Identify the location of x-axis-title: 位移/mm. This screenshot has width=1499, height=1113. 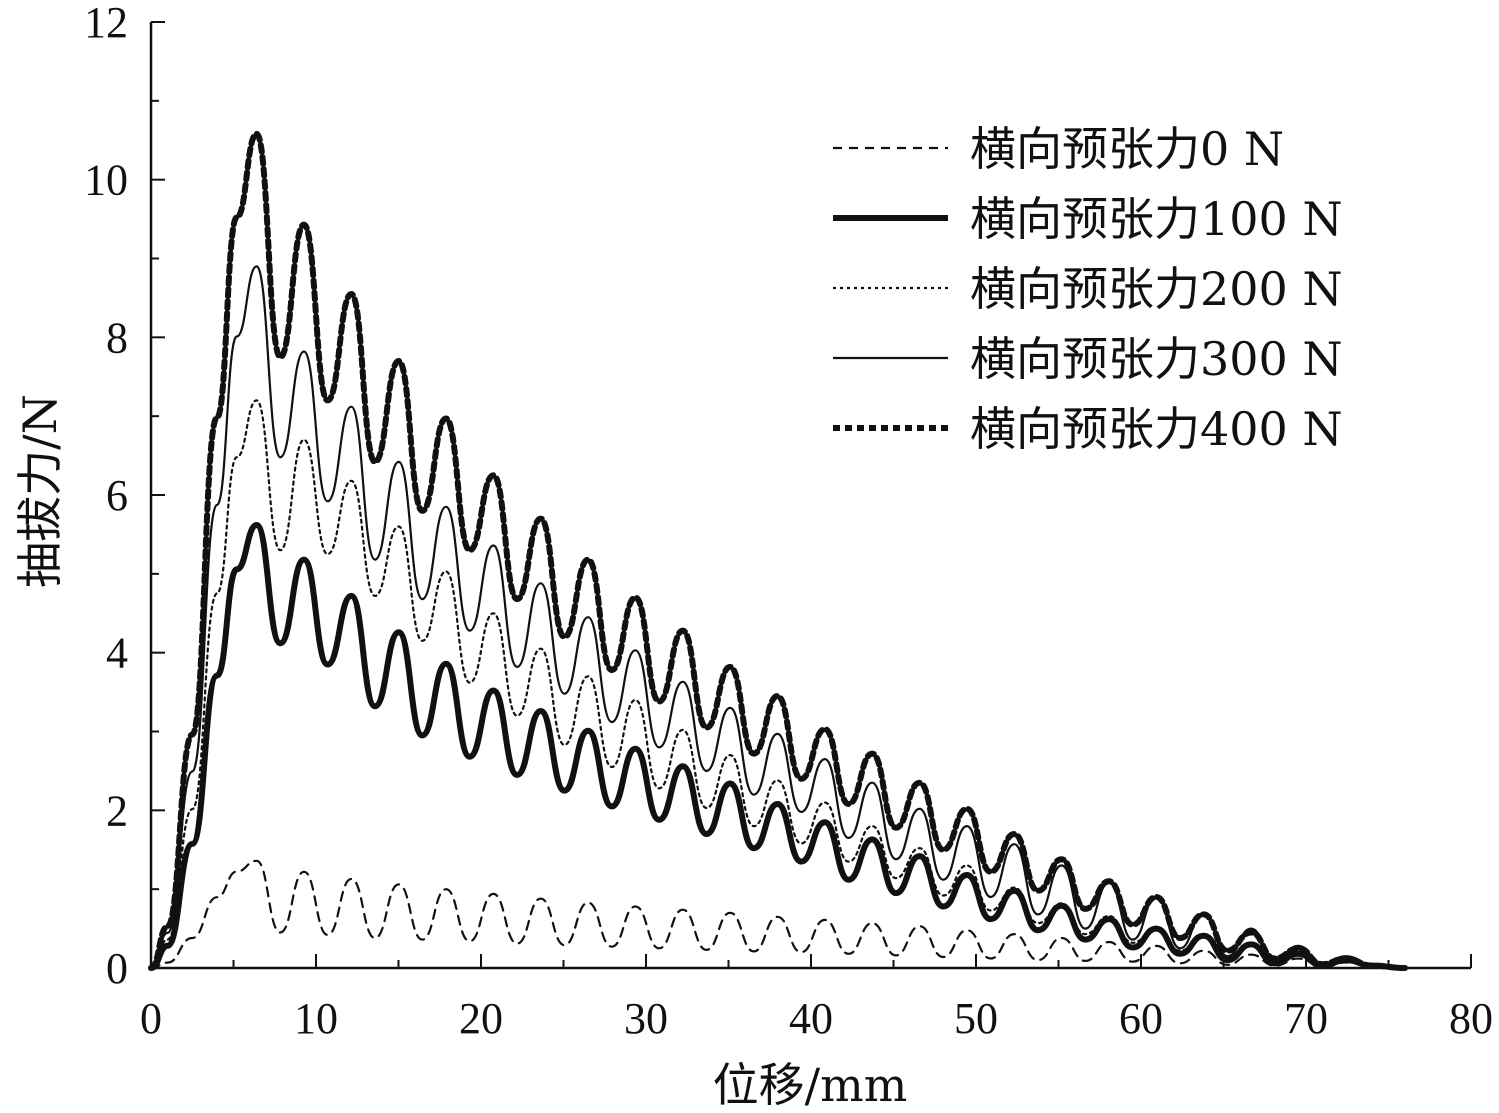
(810, 1085).